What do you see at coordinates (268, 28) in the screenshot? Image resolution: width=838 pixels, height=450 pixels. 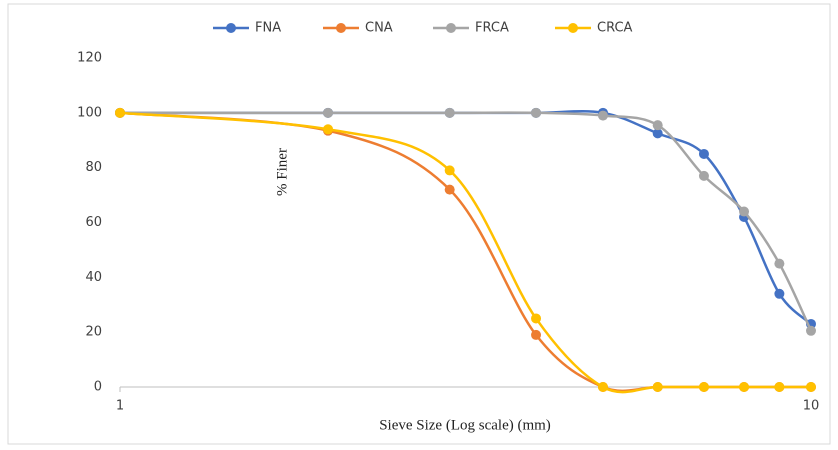 I see `legend-label: FNA` at bounding box center [268, 28].